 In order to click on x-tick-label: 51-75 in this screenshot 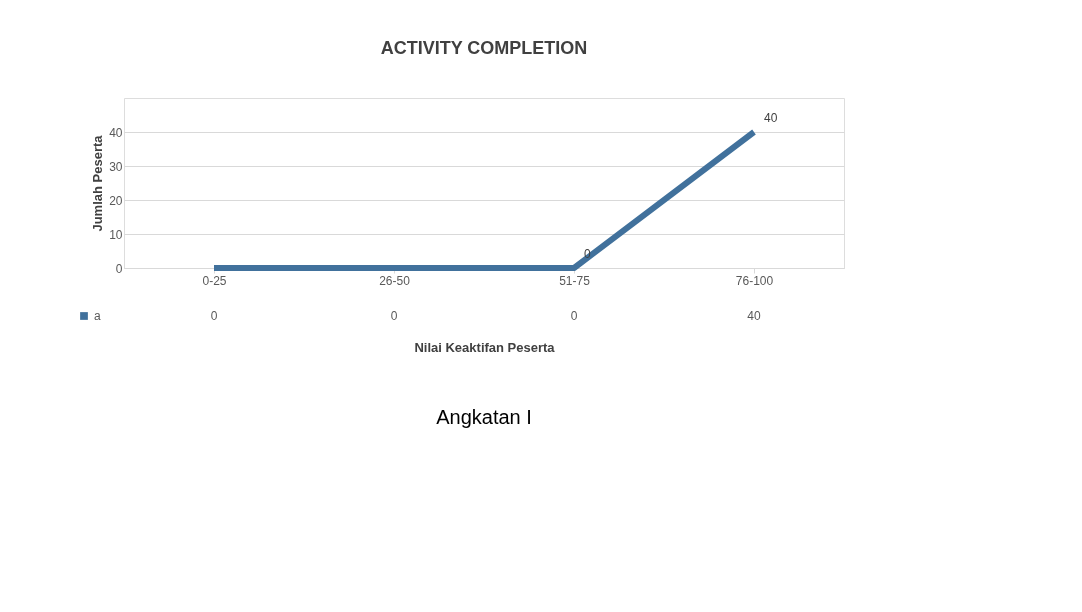, I will do `click(575, 280)`.